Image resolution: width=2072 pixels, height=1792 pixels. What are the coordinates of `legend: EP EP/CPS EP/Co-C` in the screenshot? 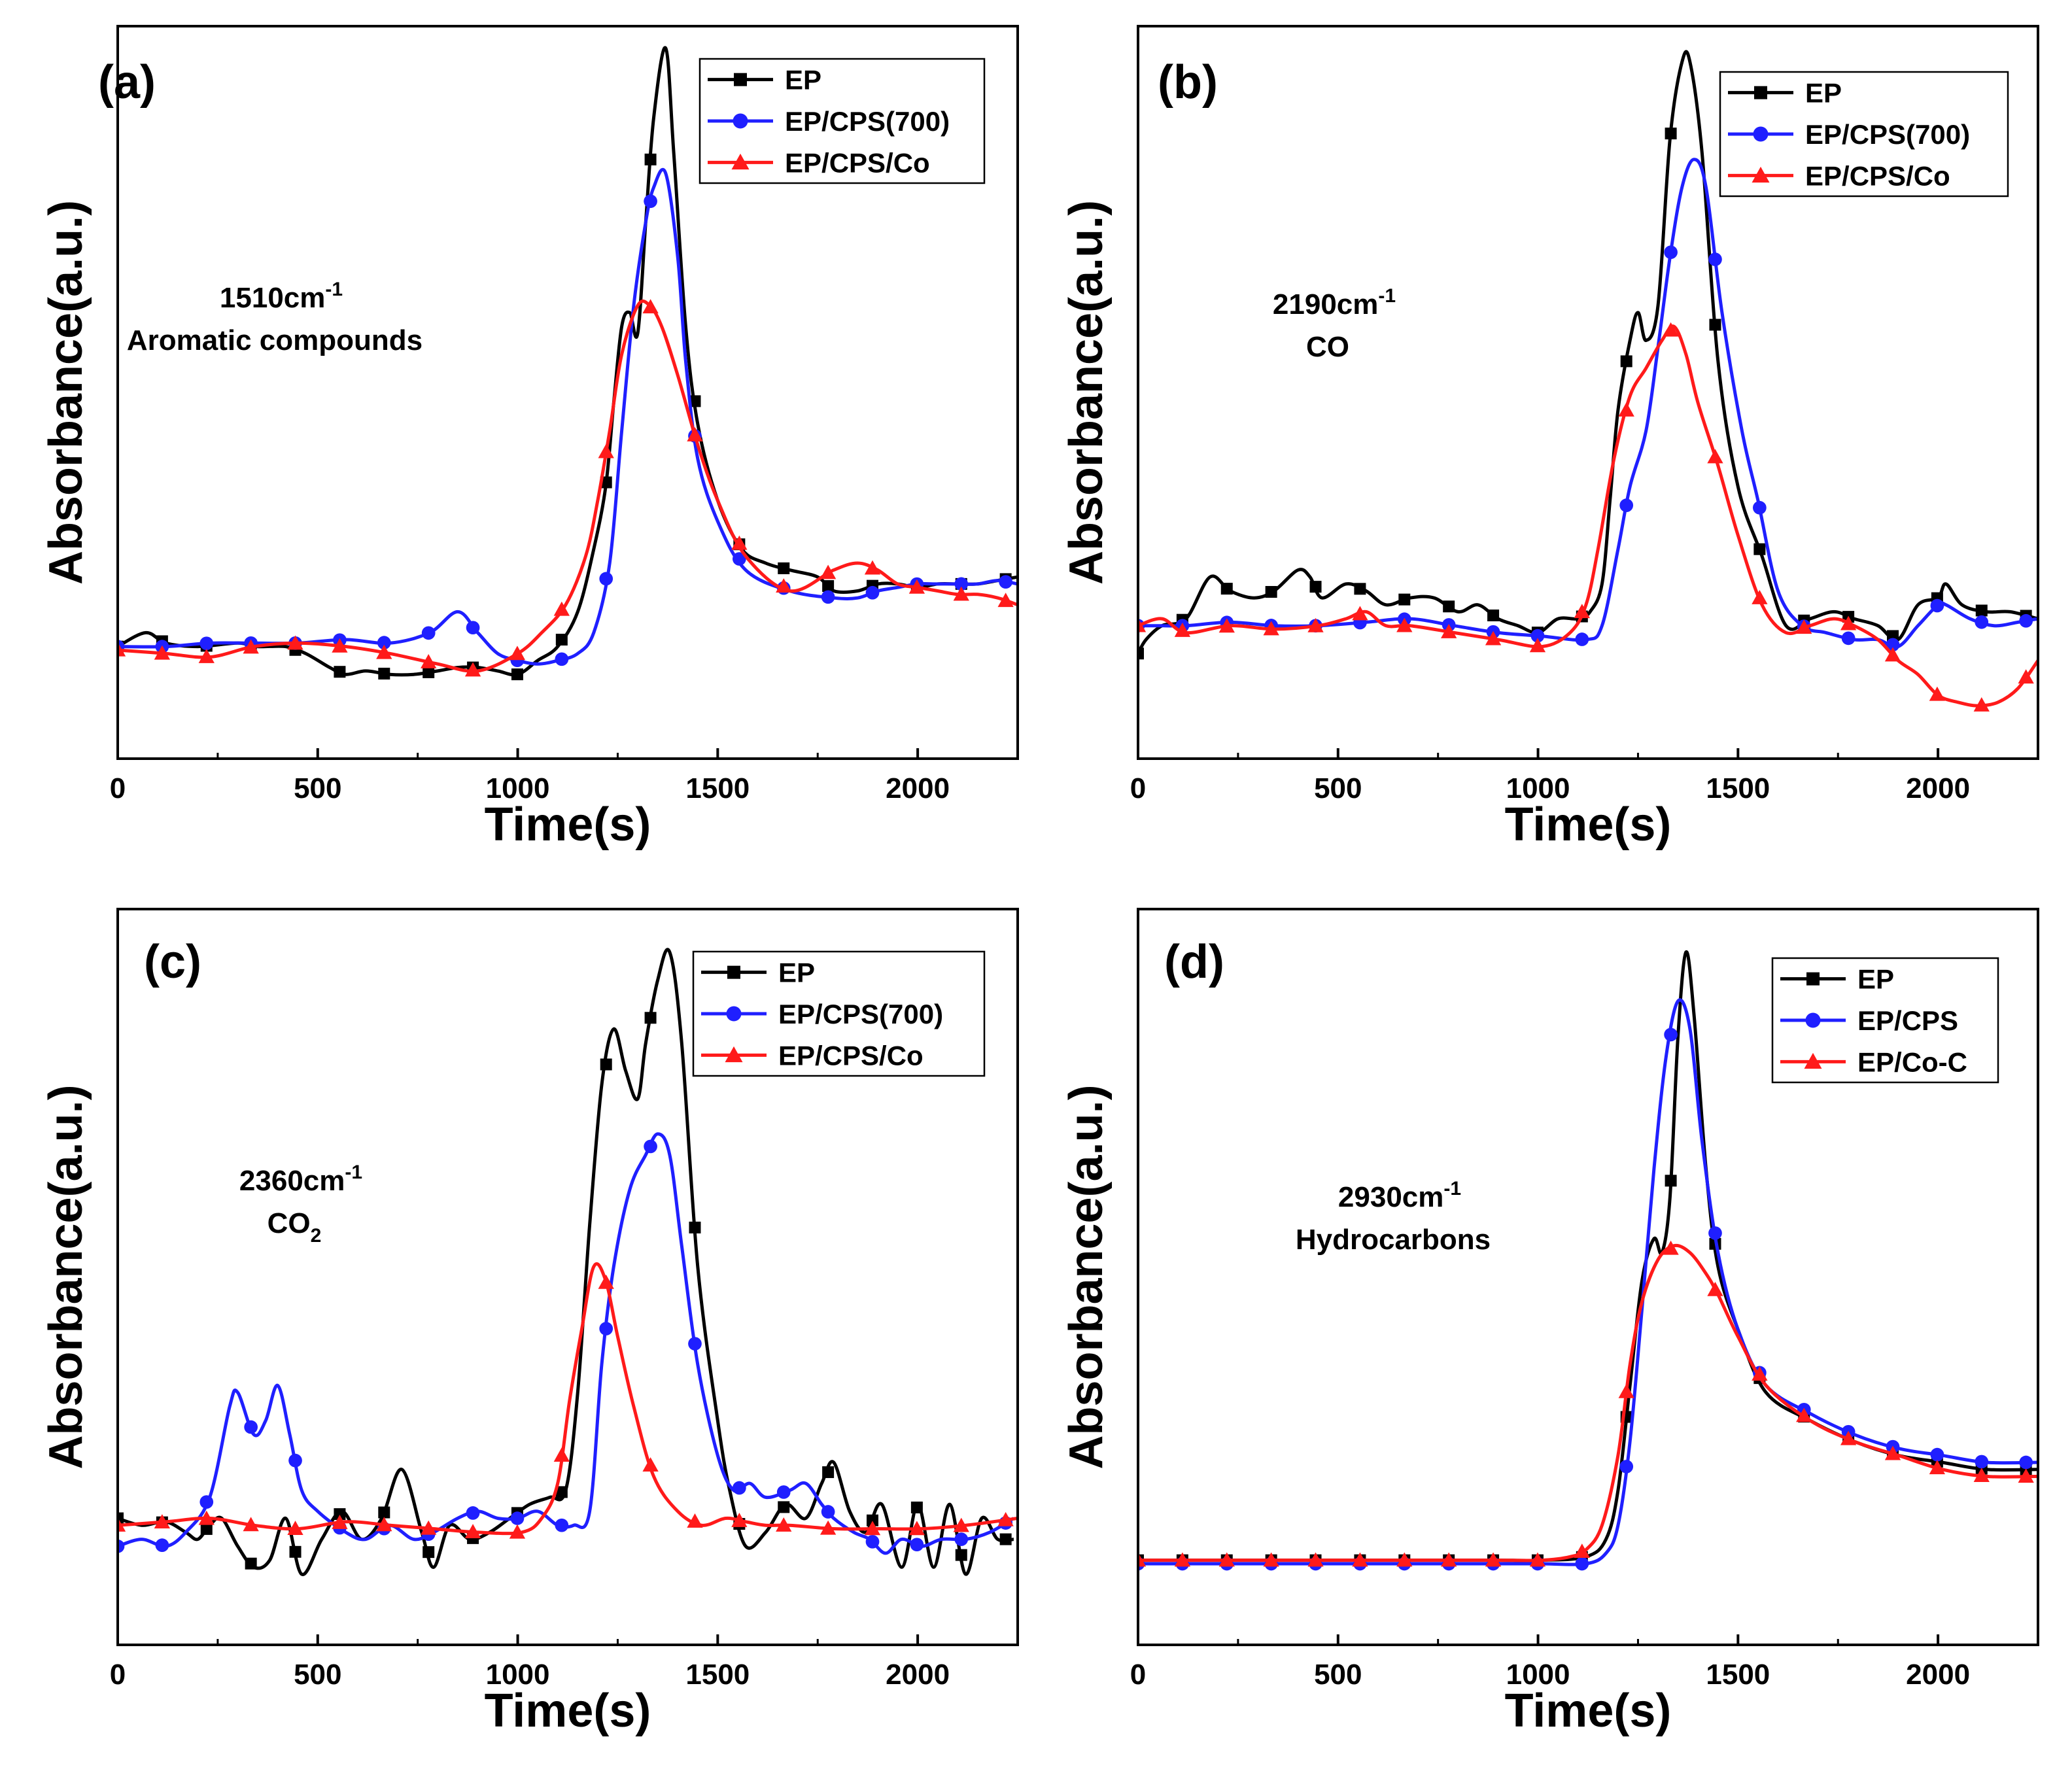 It's located at (1885, 1020).